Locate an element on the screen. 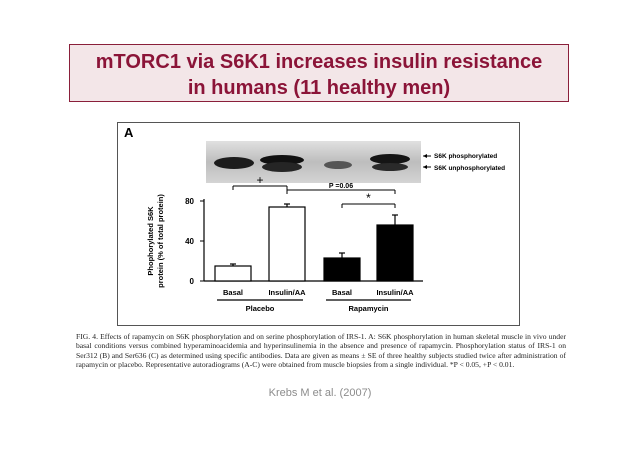  y-ticks: 0 40 80 is located at coordinates (194, 241).